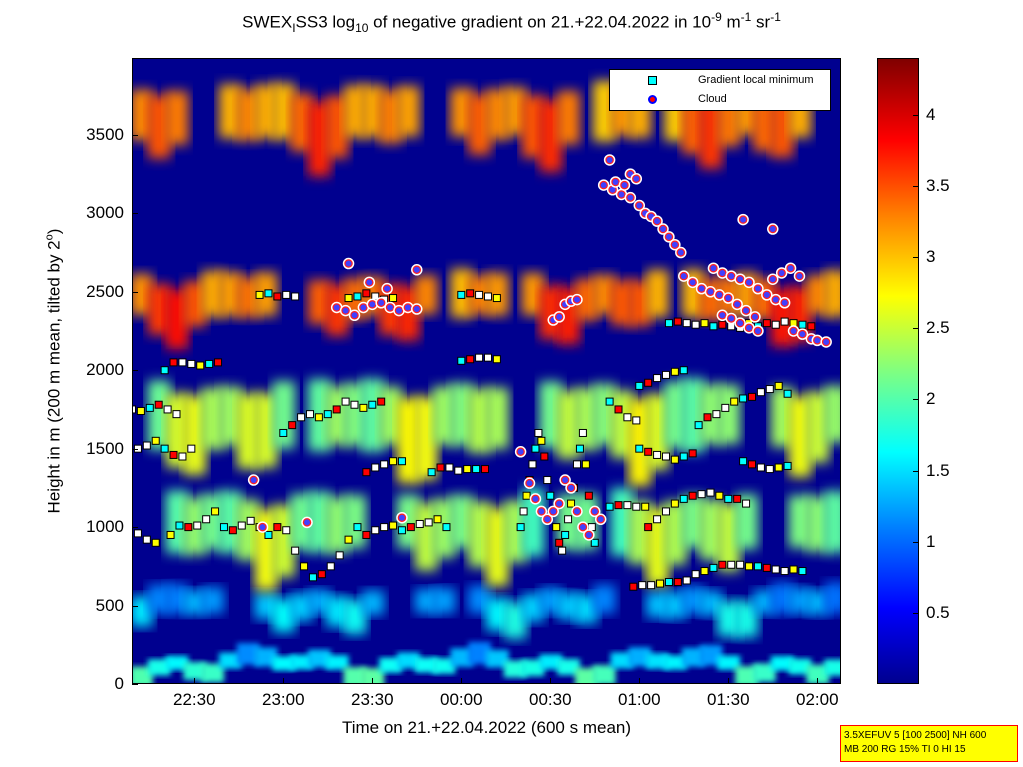 Image resolution: width=1023 pixels, height=767 pixels. I want to click on colorbar-tick-label: 1, so click(931, 541).